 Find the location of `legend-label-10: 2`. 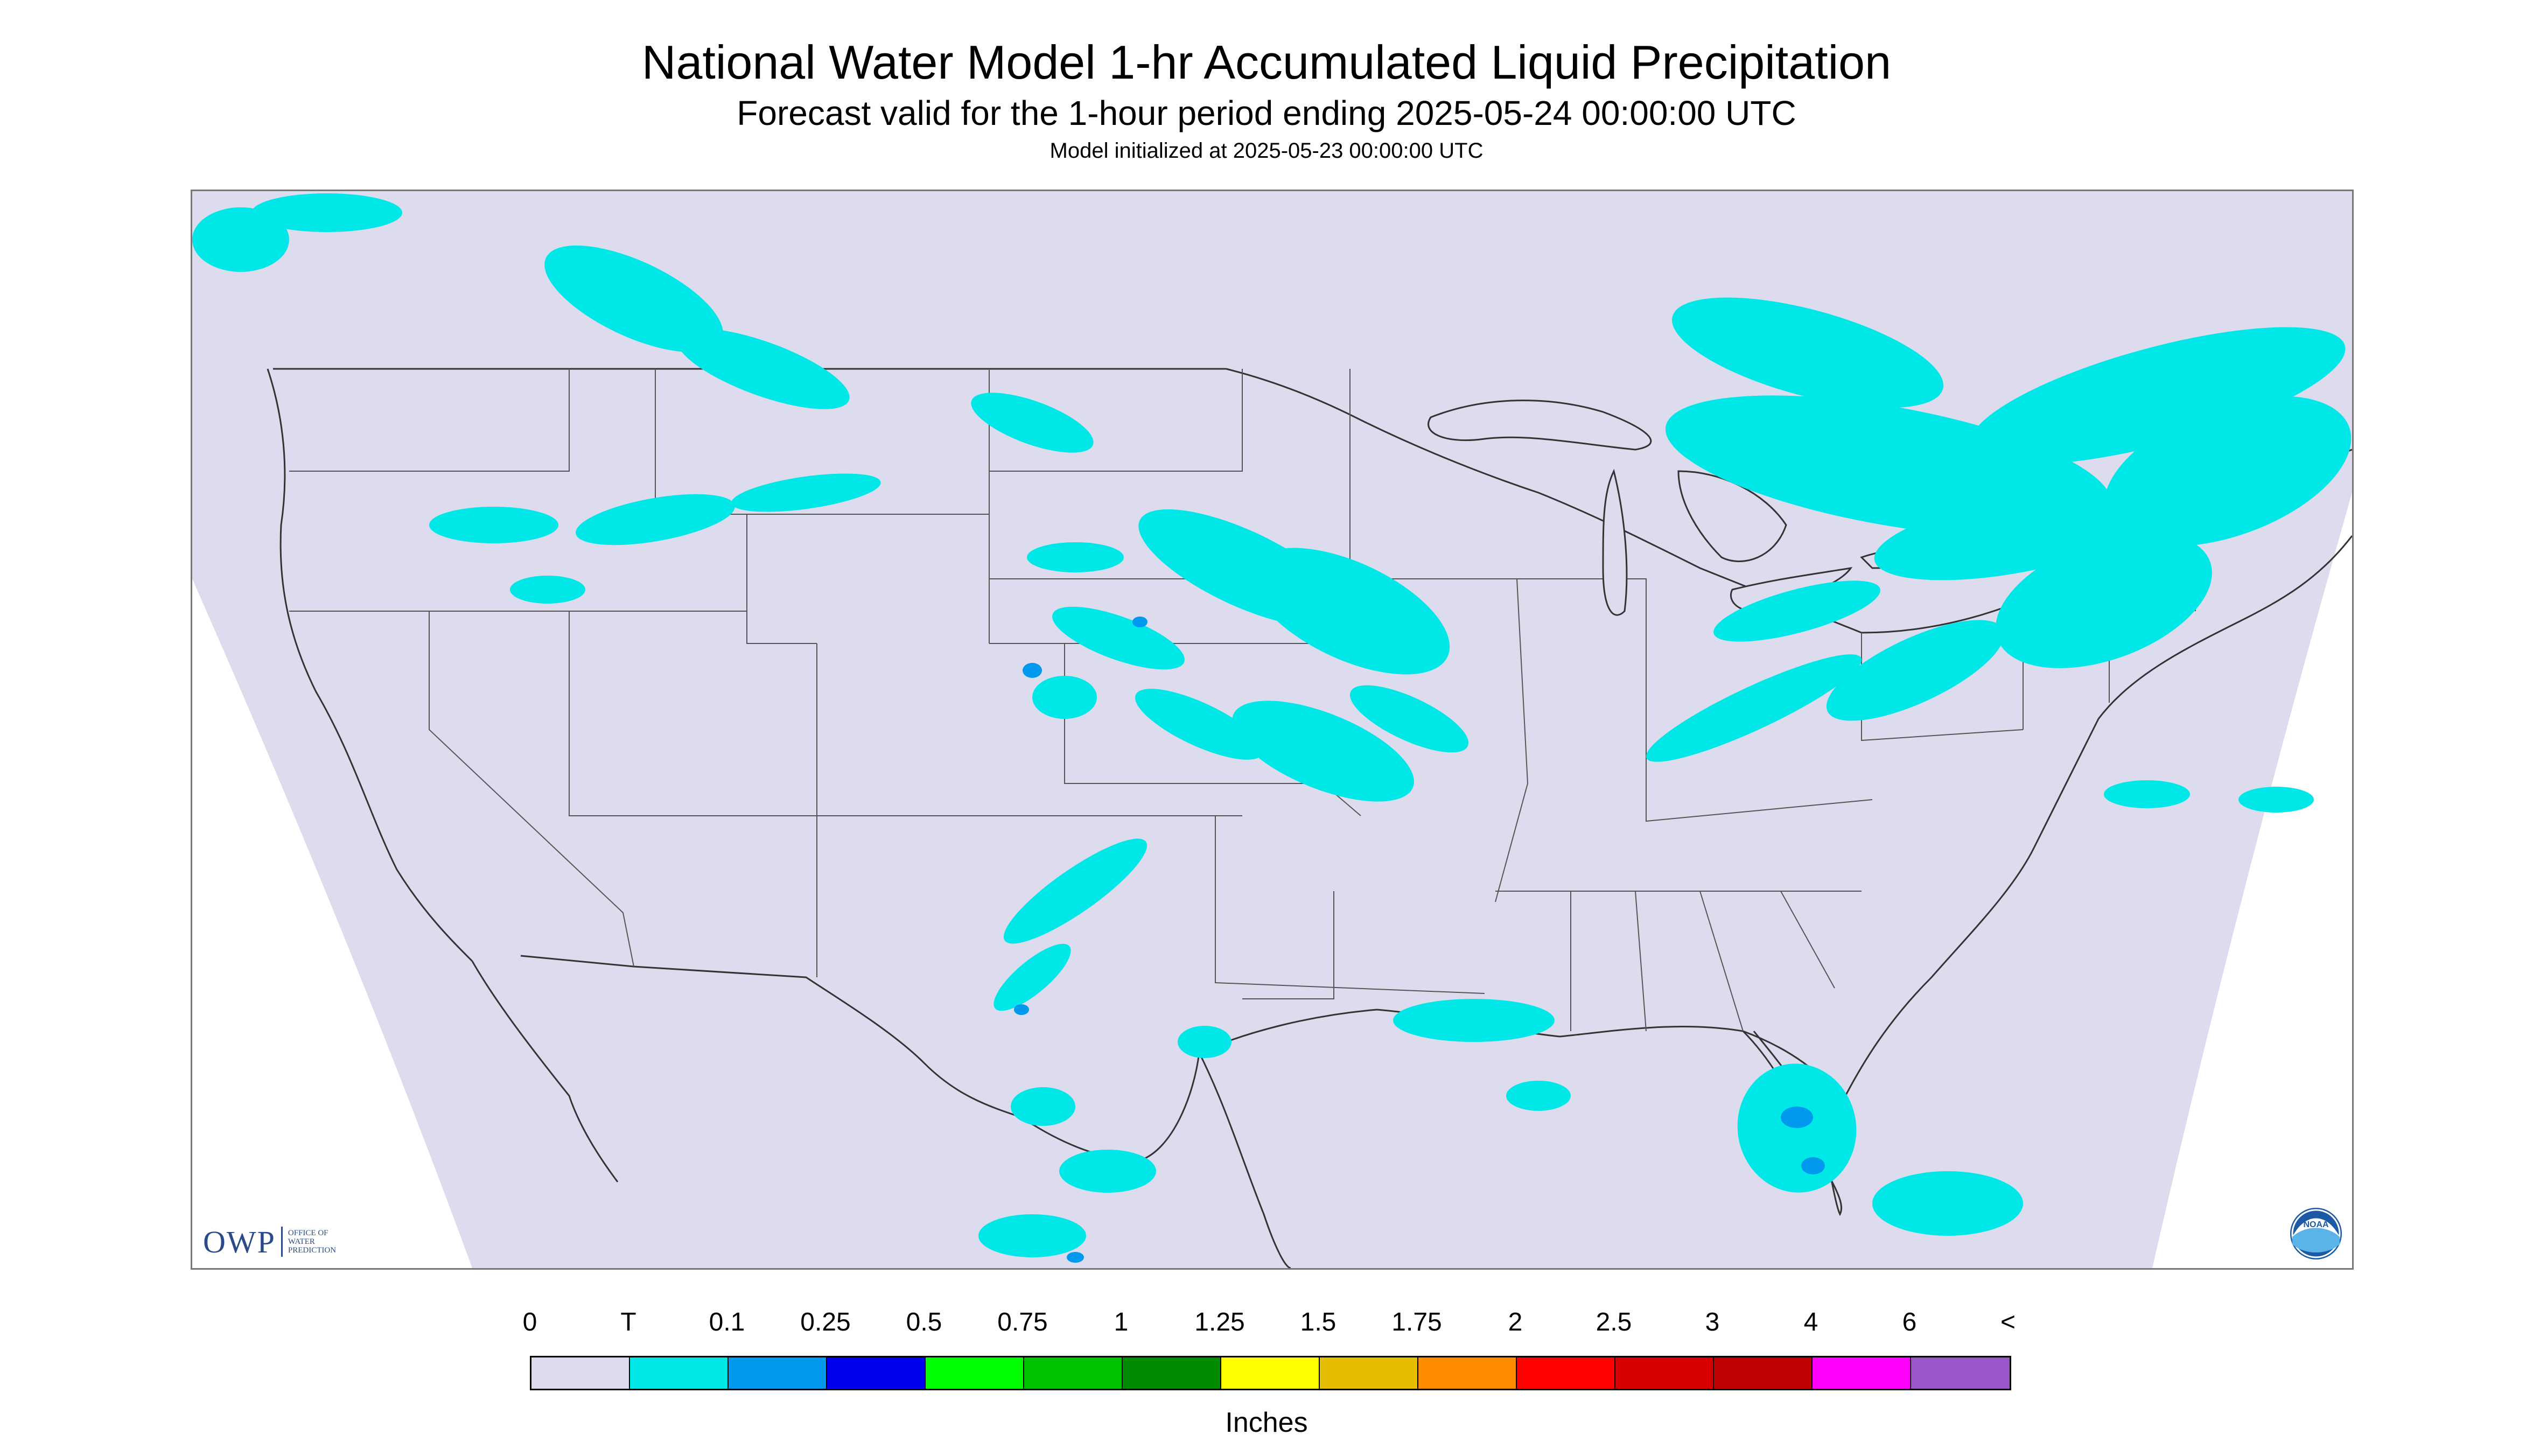

legend-label-10: 2 is located at coordinates (1516, 1322).